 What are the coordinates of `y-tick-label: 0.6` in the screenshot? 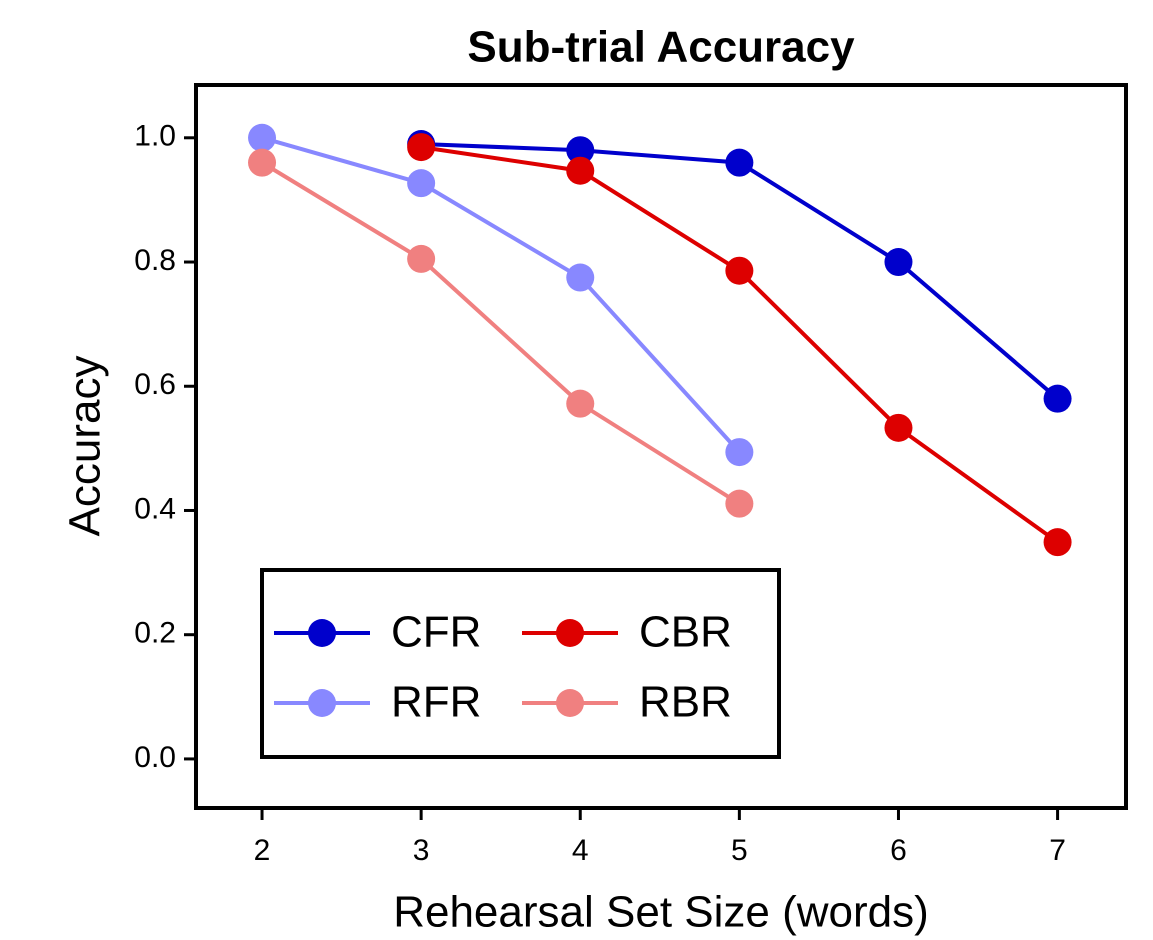 It's located at (155, 384).